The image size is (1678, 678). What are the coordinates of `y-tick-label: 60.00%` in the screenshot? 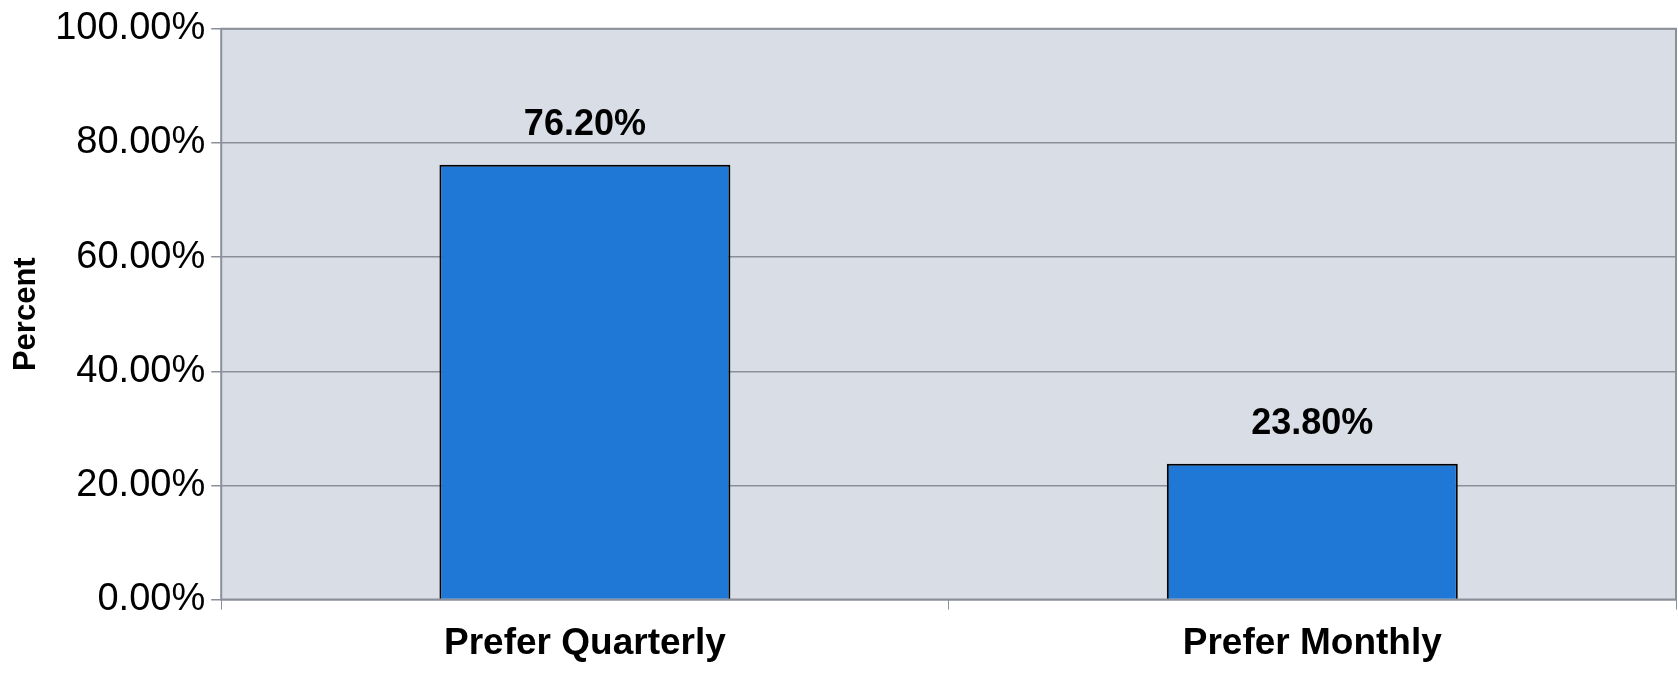 It's located at (141, 254).